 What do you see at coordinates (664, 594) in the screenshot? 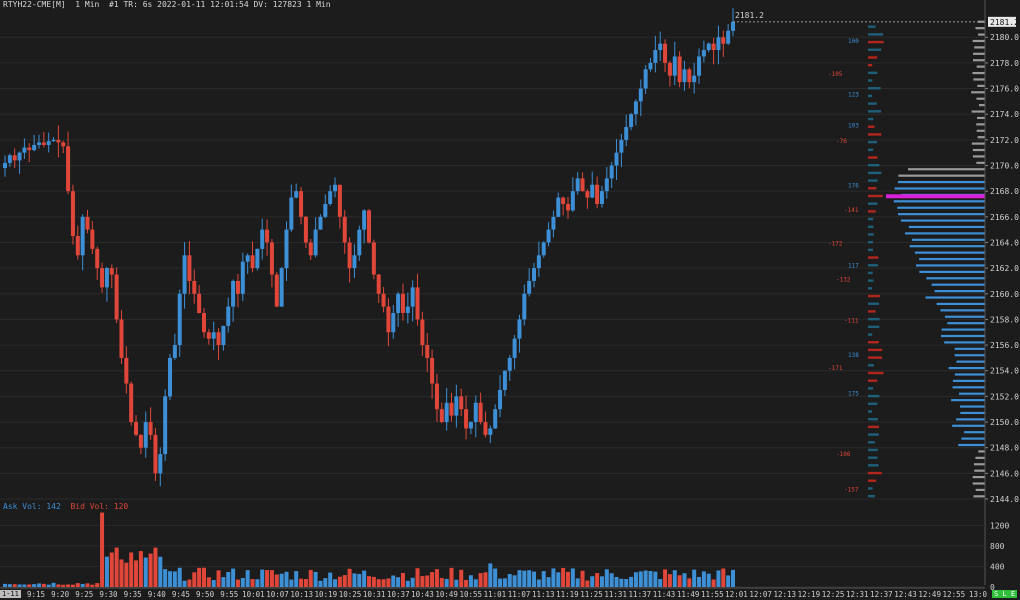
I see `time-axis-label: 11:43` at bounding box center [664, 594].